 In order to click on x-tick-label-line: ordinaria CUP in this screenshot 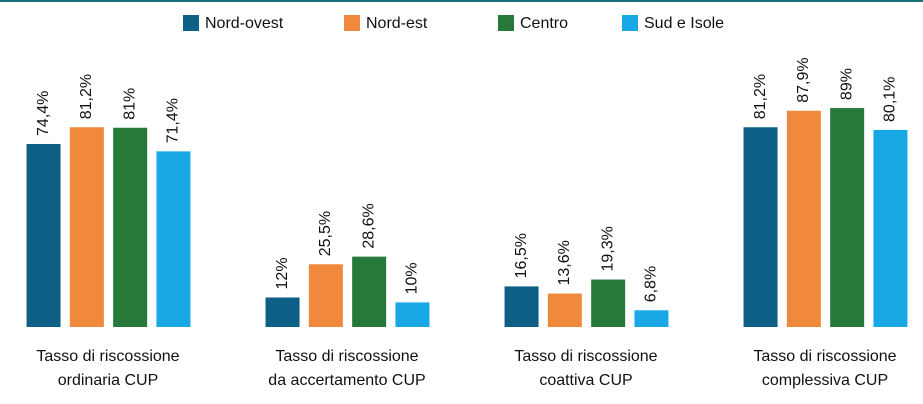, I will do `click(108, 380)`.